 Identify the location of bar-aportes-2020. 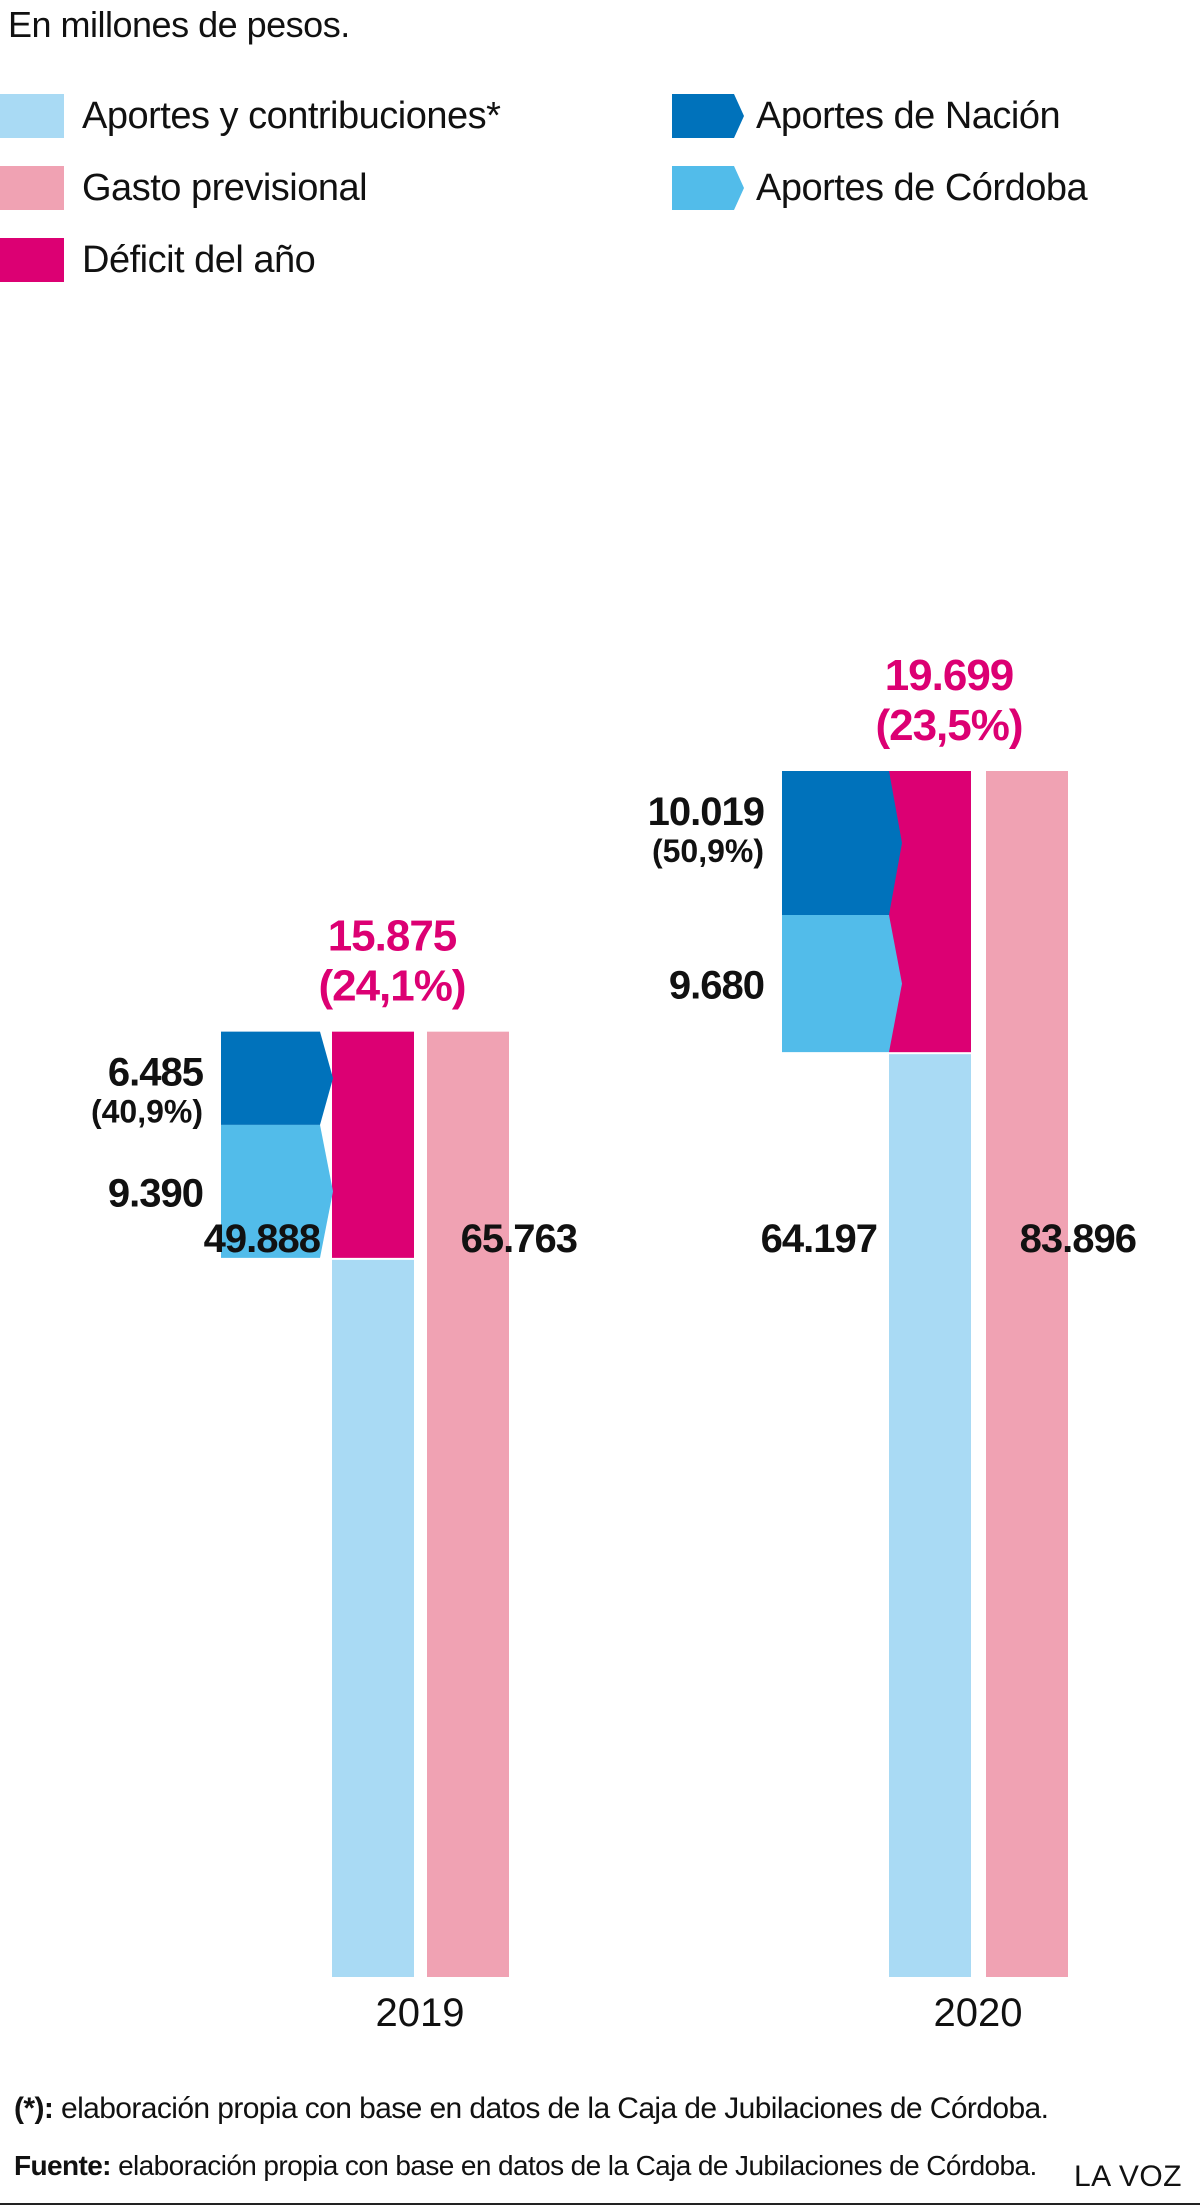
(930, 1515).